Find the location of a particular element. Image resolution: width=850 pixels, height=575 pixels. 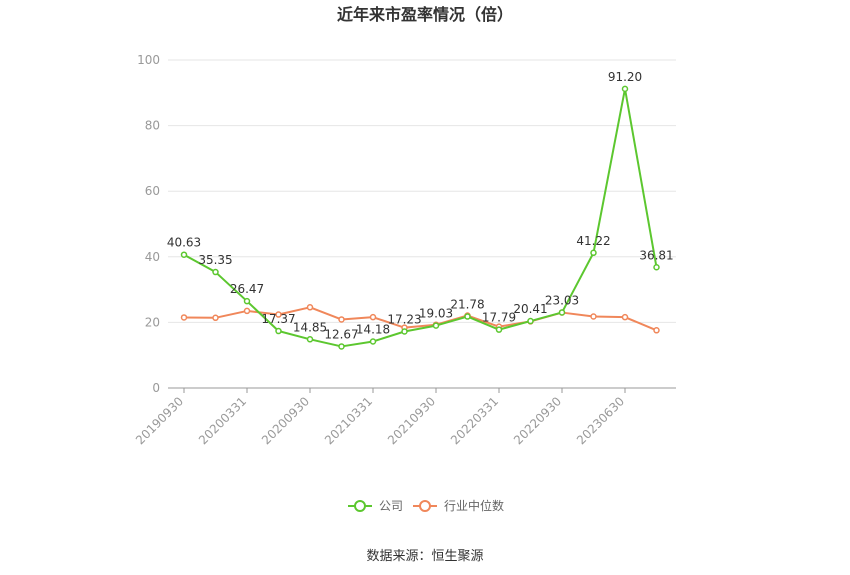

y-tick-label: 80 is located at coordinates (152, 126).